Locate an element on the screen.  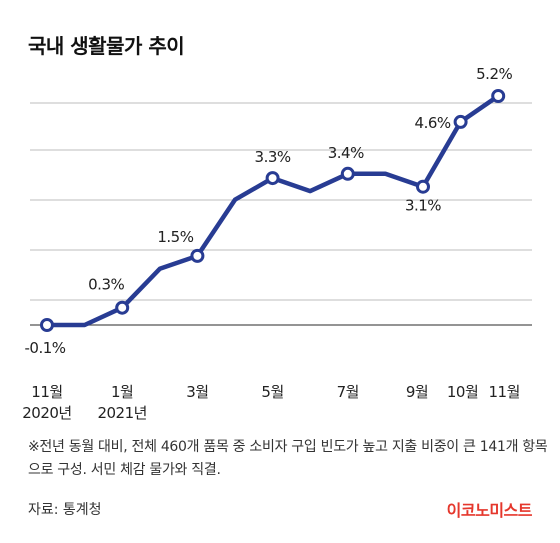
x-tick-label-6-0: 5월 is located at coordinates (272, 392).